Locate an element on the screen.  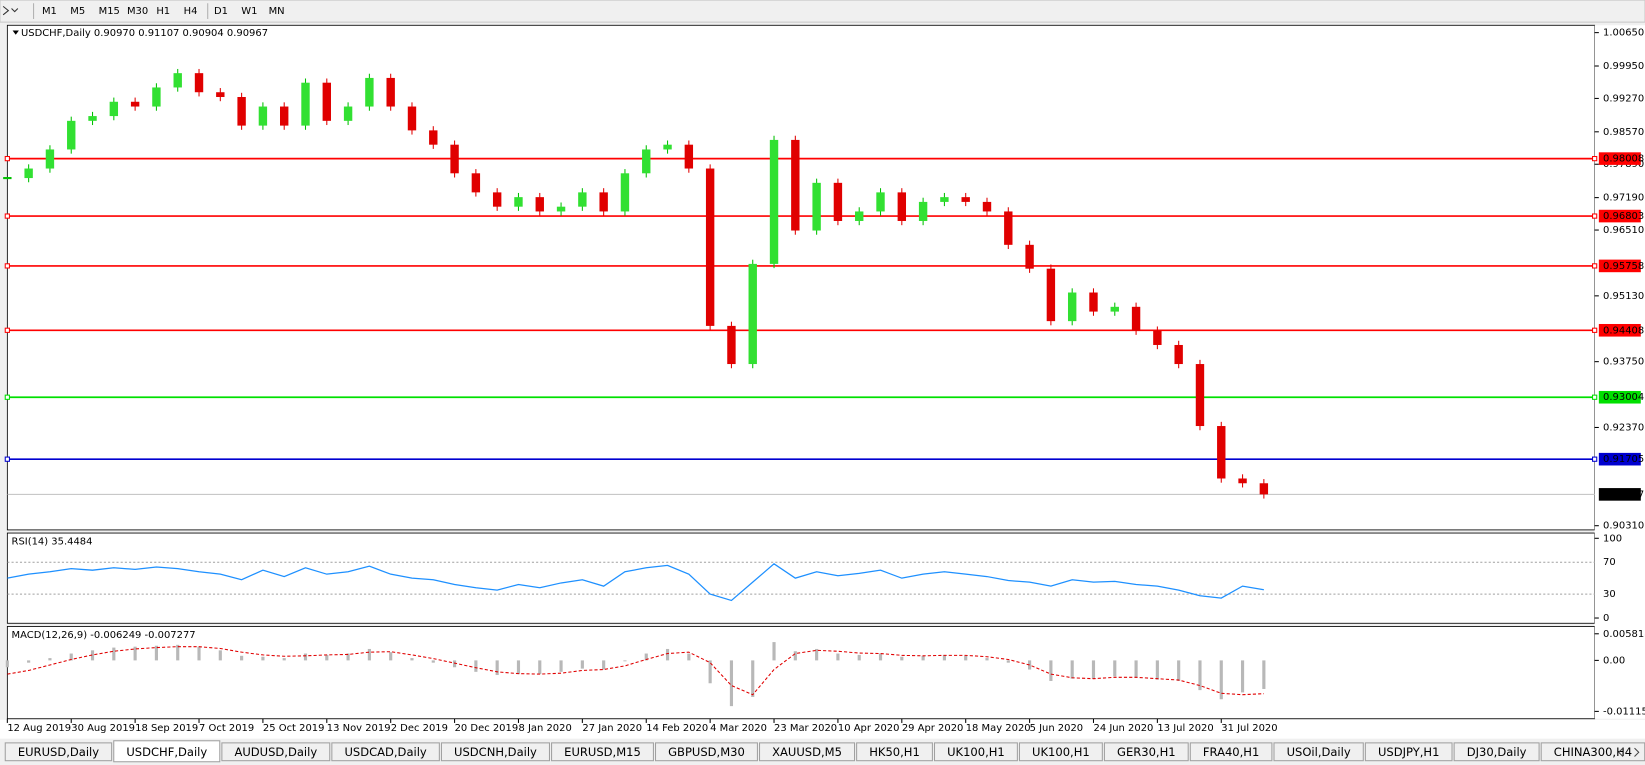
x-tick-label: 20 Dec 2019 is located at coordinates (487, 728).